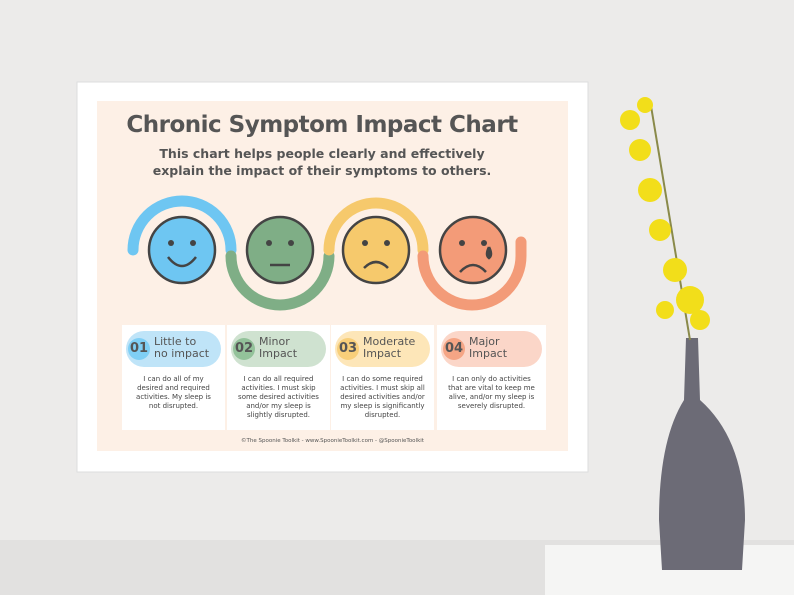 This screenshot has width=794, height=595. Describe the element at coordinates (175, 341) in the screenshot. I see `label-line: Little to` at that location.